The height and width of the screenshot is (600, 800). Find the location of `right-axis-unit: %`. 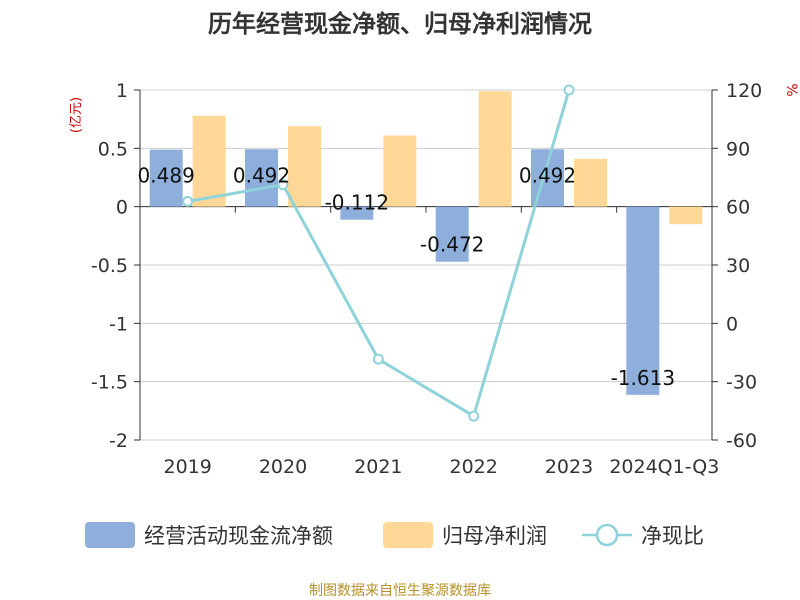

right-axis-unit: % is located at coordinates (791, 89).